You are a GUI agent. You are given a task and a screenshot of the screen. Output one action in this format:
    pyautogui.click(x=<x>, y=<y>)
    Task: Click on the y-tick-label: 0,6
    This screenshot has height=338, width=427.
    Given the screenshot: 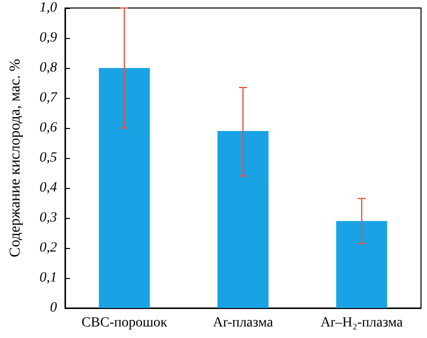 What is the action you would take?
    pyautogui.click(x=48, y=128)
    